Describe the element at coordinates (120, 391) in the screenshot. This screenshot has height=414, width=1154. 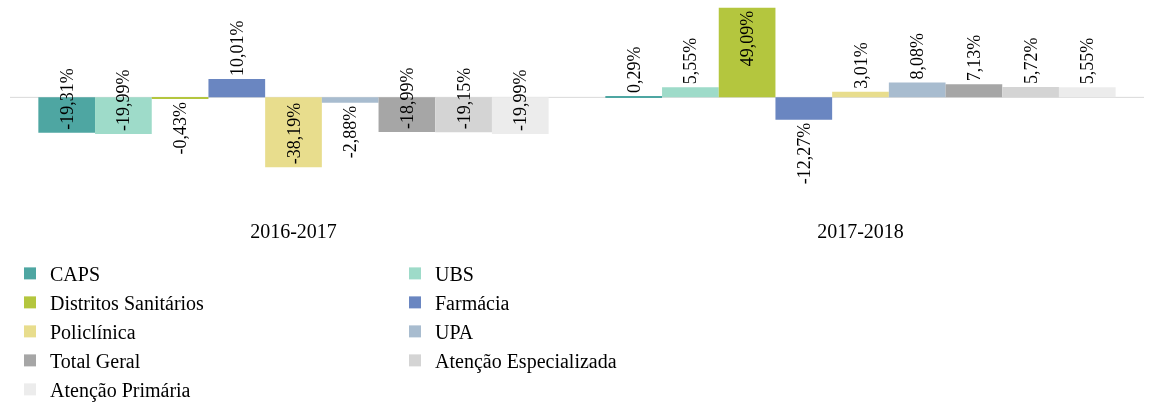
I see `legend-label: Atenção Primária` at that location.